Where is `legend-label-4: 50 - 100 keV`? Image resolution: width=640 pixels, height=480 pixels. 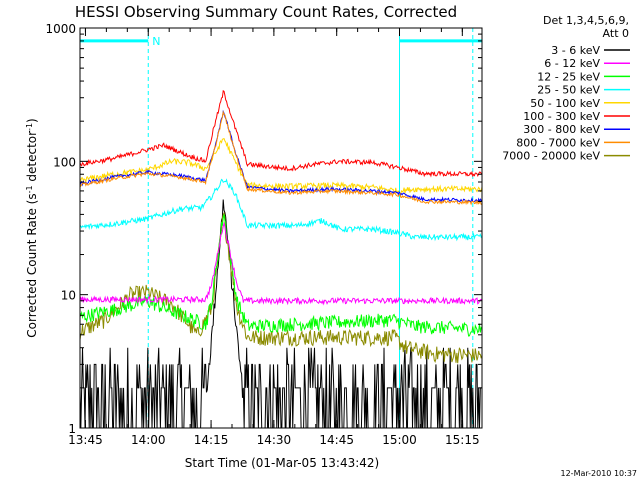
legend-label-4: 50 - 100 keV is located at coordinates (565, 103).